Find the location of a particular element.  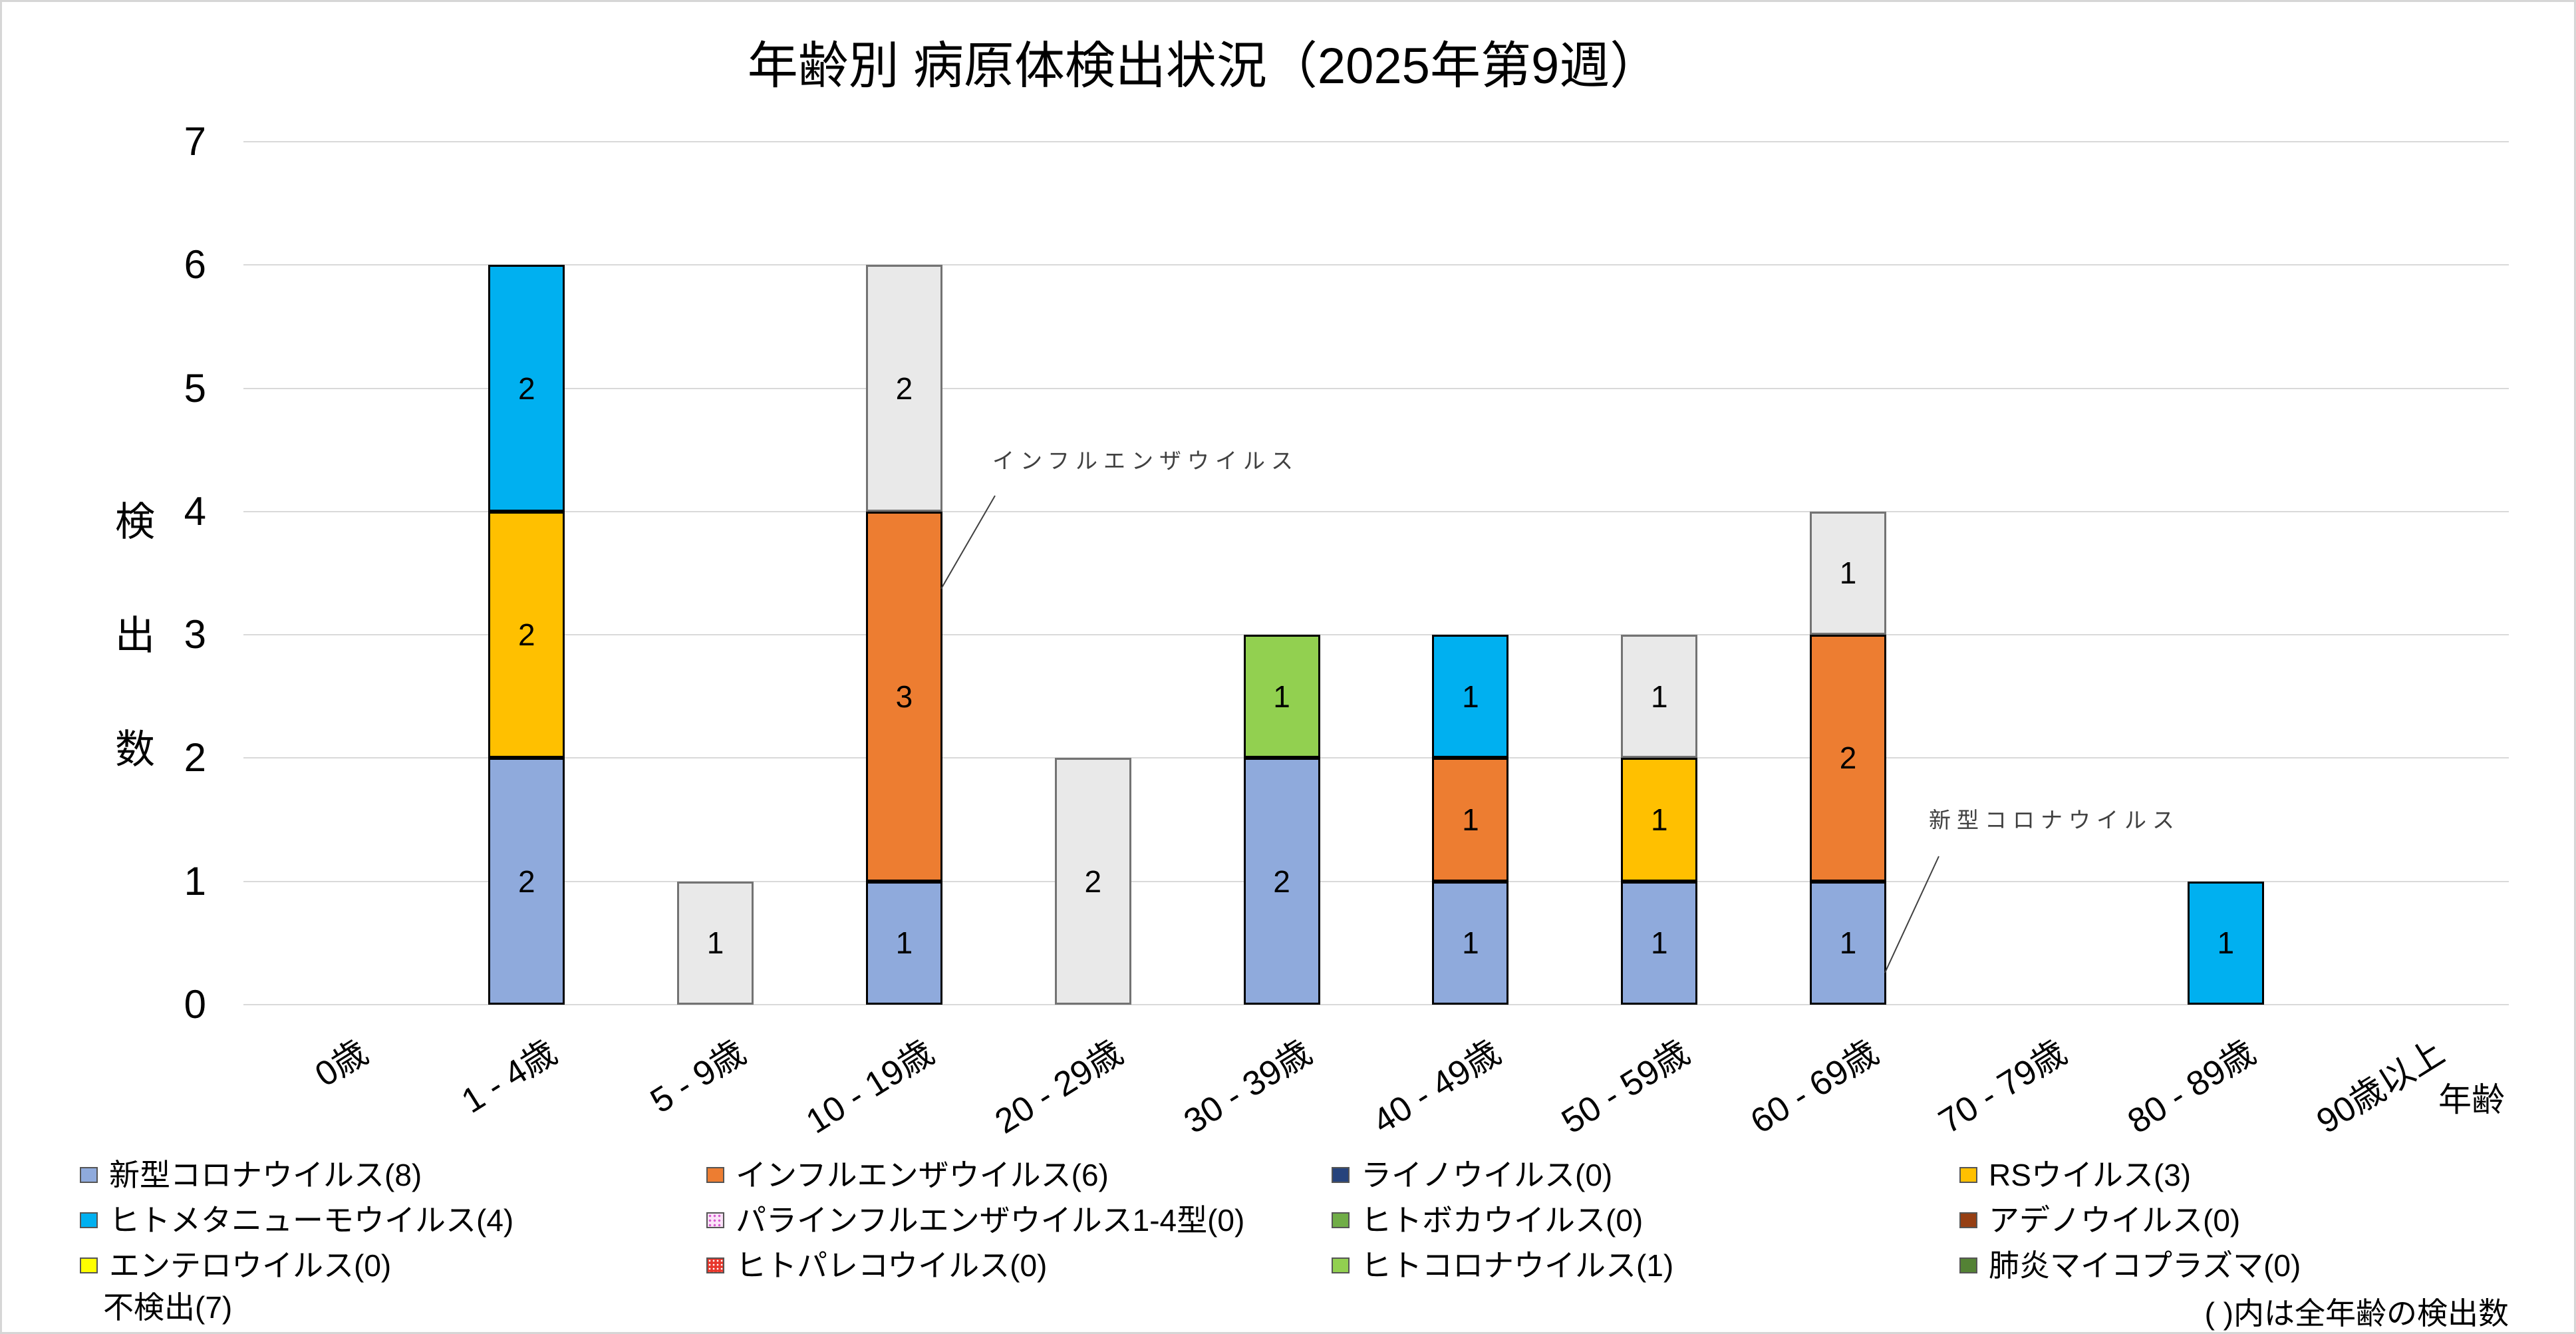

y-axis-tick-label: 0 is located at coordinates (195, 1004).